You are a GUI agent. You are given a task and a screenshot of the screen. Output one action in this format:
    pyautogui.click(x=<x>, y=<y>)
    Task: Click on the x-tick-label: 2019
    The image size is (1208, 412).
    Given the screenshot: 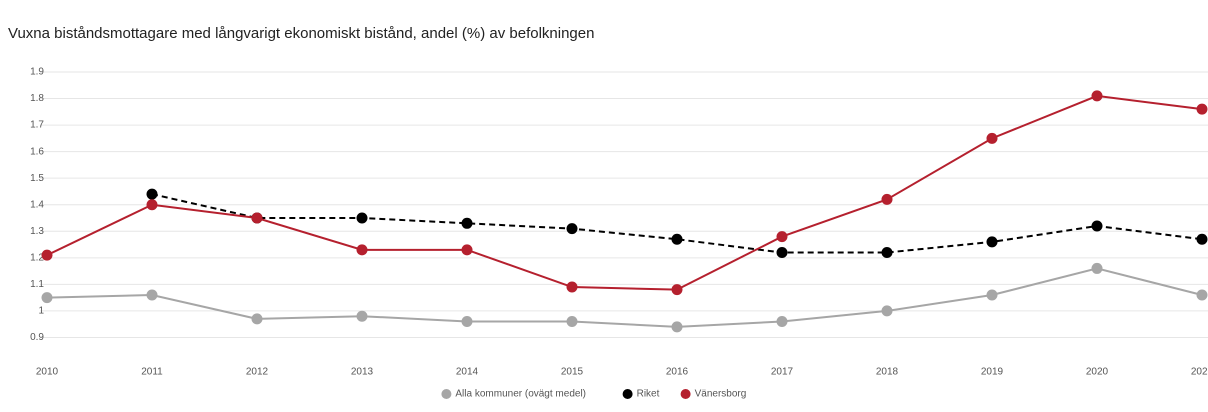 What is the action you would take?
    pyautogui.click(x=992, y=372)
    